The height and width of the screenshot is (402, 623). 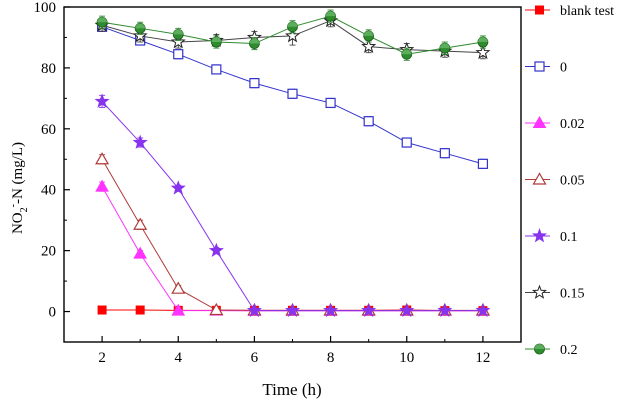 I want to click on legend-label: blank test, so click(x=587, y=11).